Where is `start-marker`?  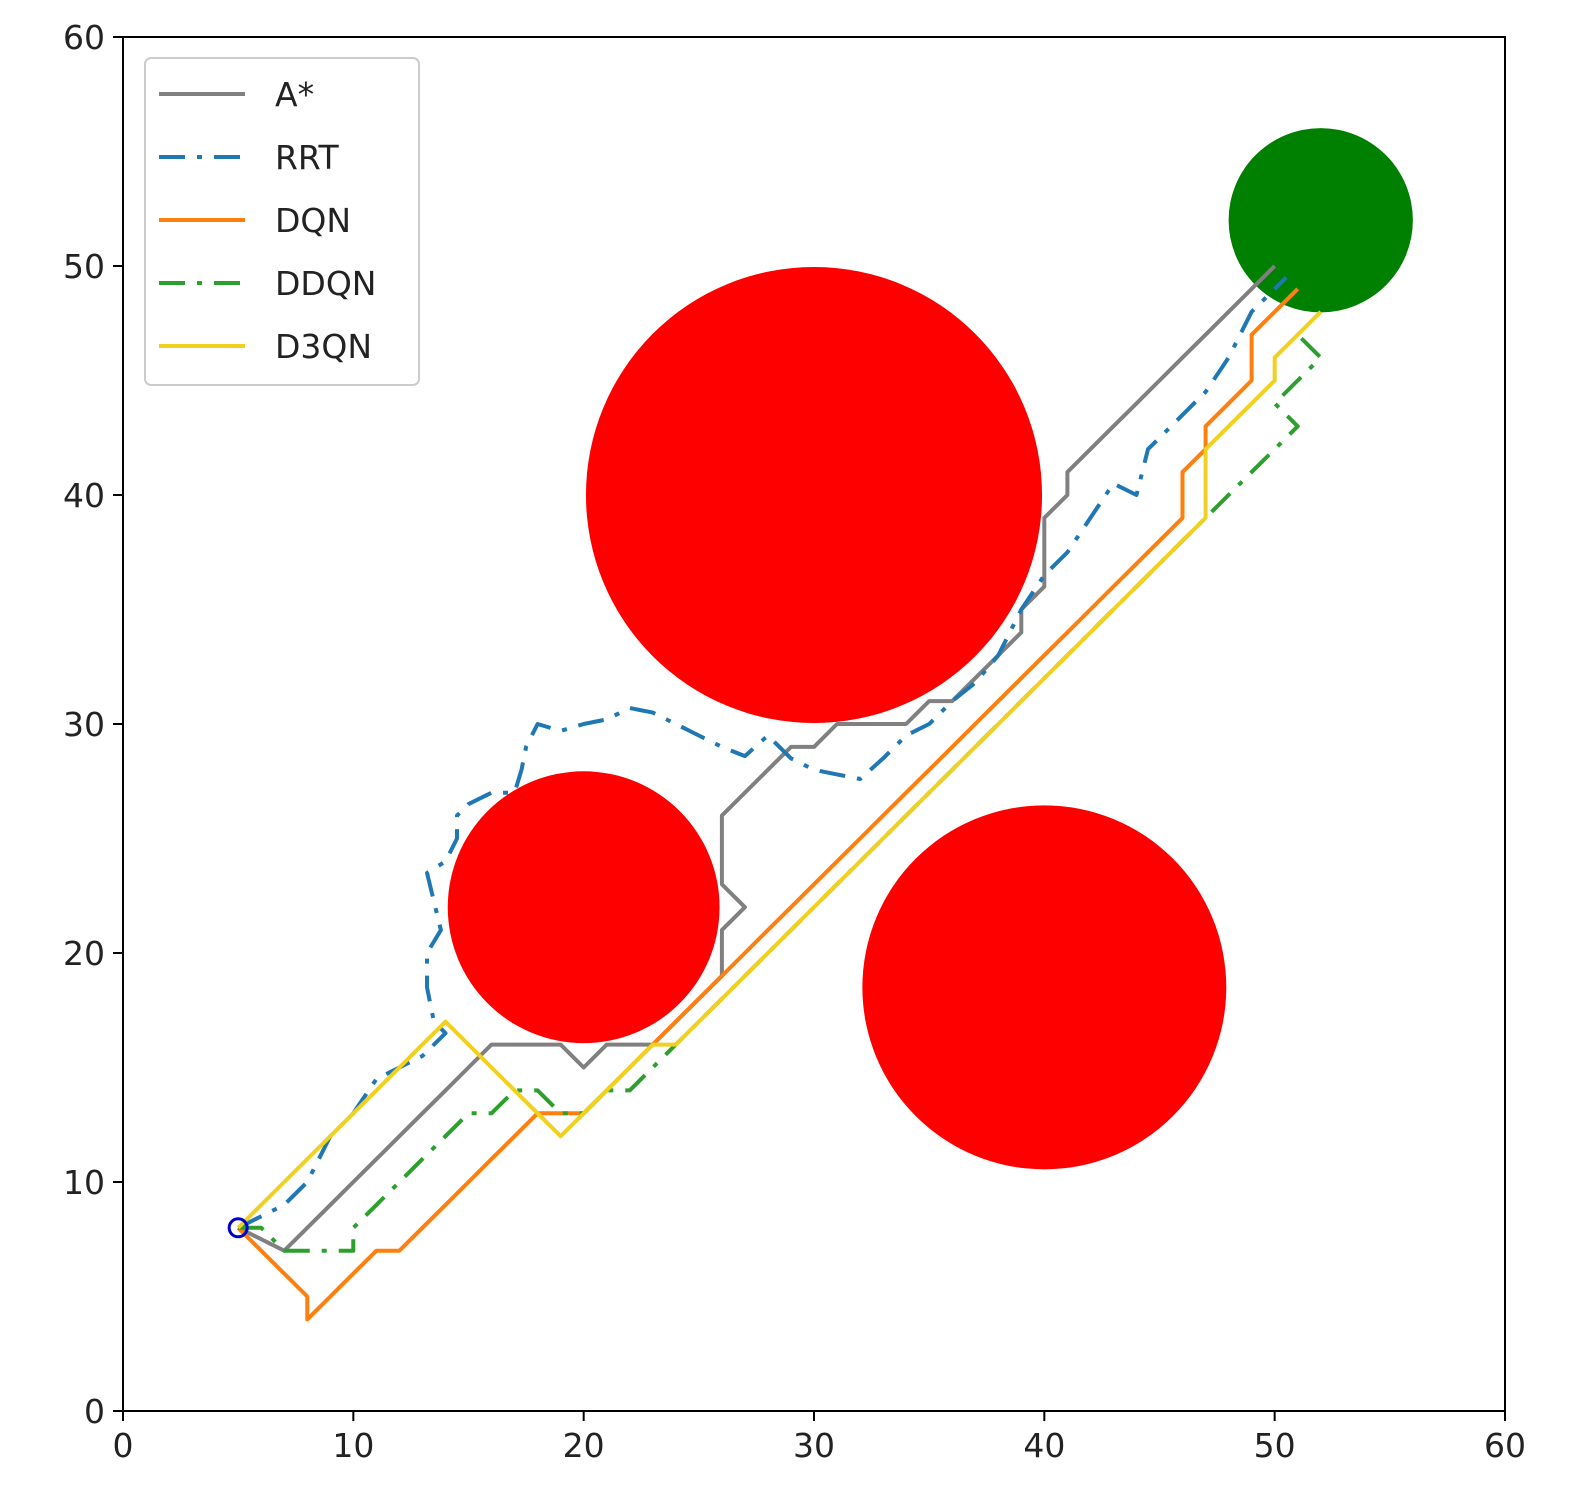
start-marker is located at coordinates (238, 1228).